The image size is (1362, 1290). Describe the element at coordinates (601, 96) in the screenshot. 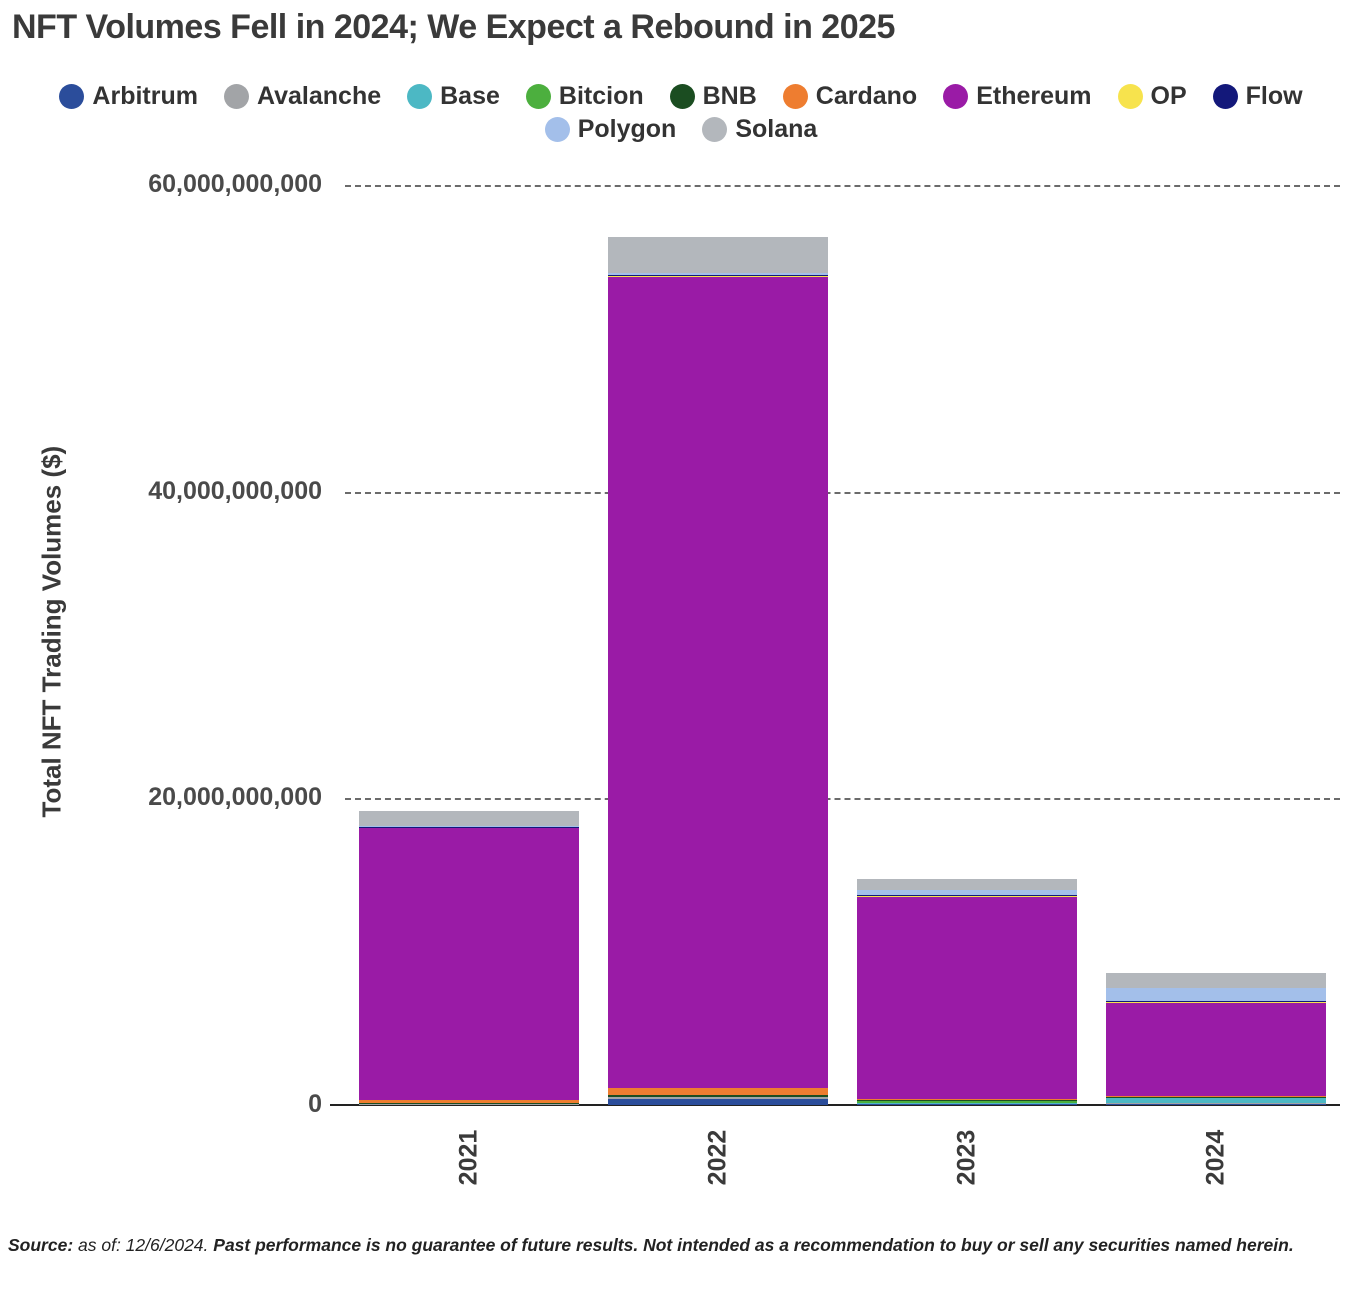

I see `legend-label: Bitcion` at that location.